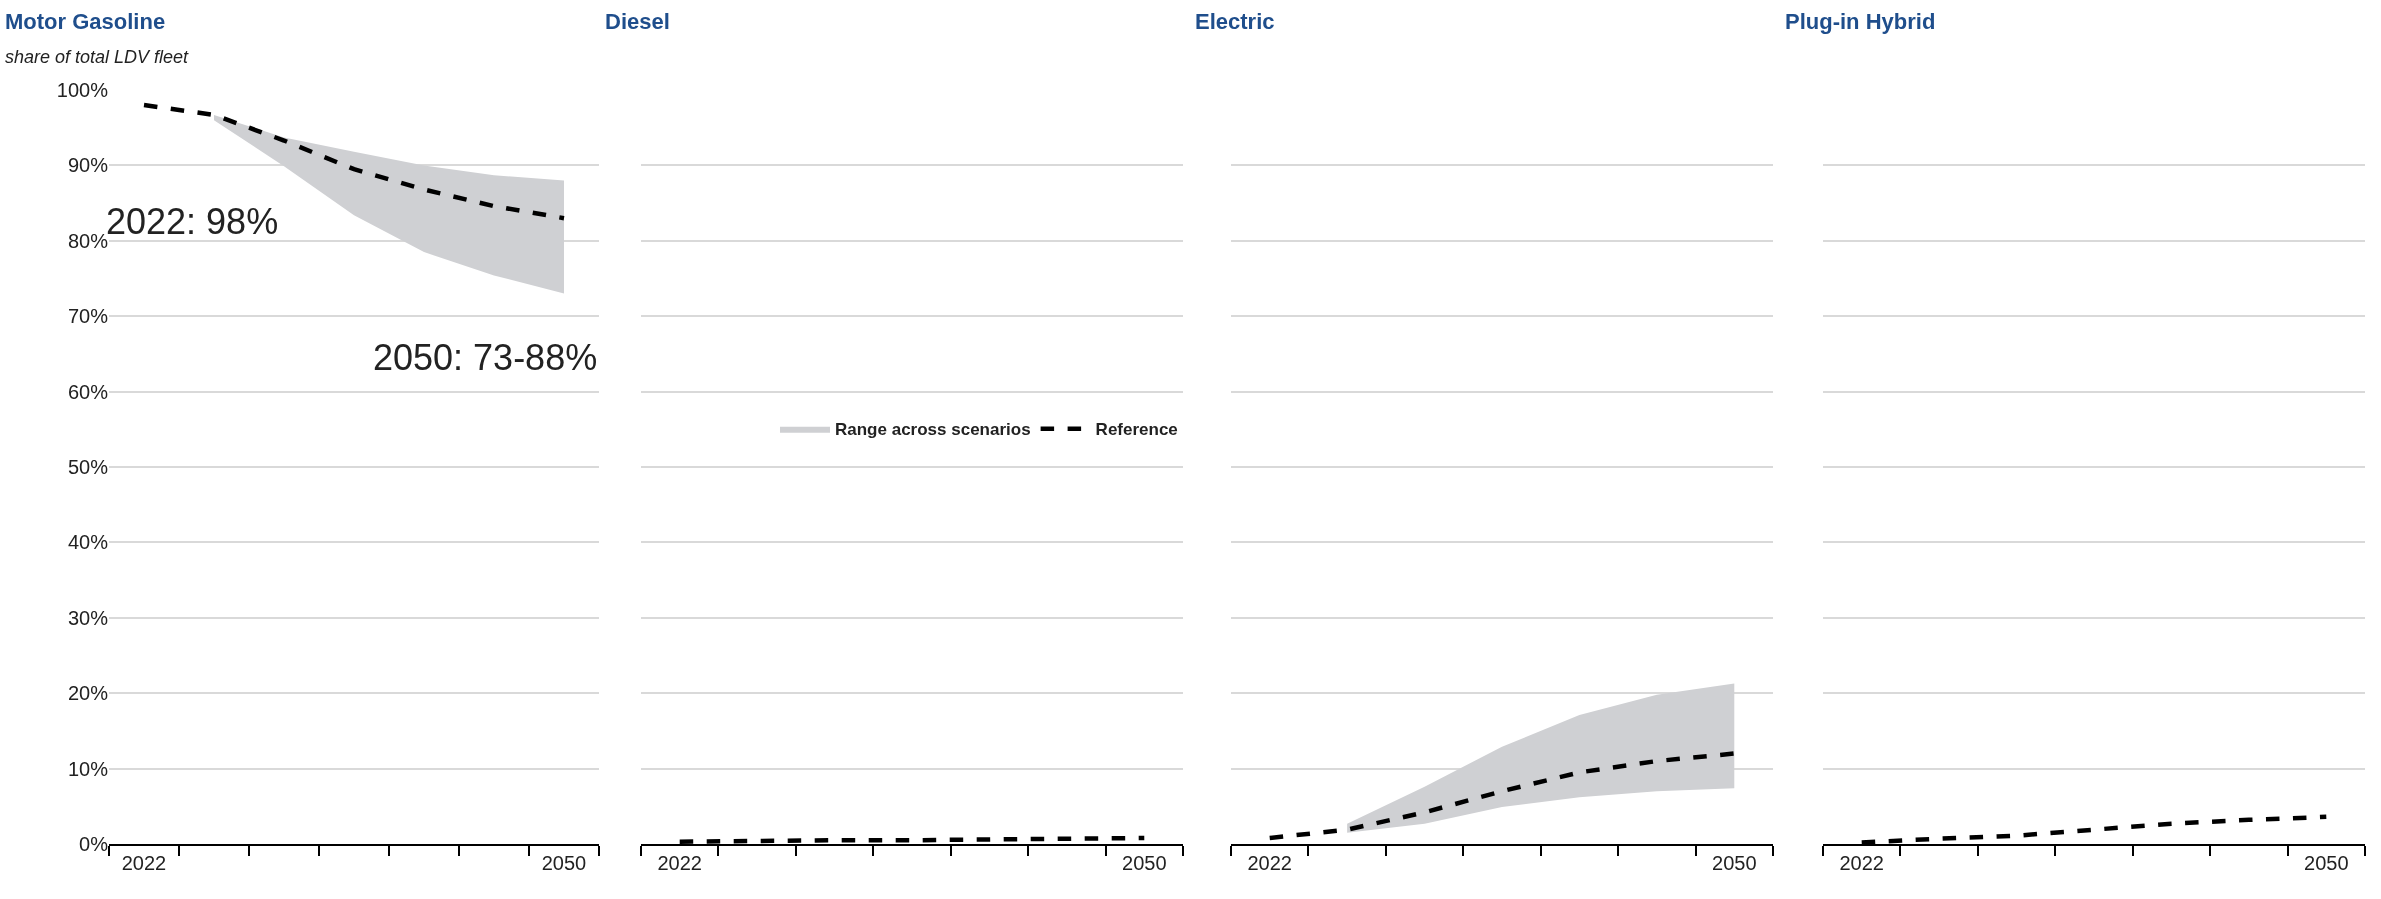 The width and height of the screenshot is (2381, 899). I want to click on y-tick-label: 20%, so click(88, 693).